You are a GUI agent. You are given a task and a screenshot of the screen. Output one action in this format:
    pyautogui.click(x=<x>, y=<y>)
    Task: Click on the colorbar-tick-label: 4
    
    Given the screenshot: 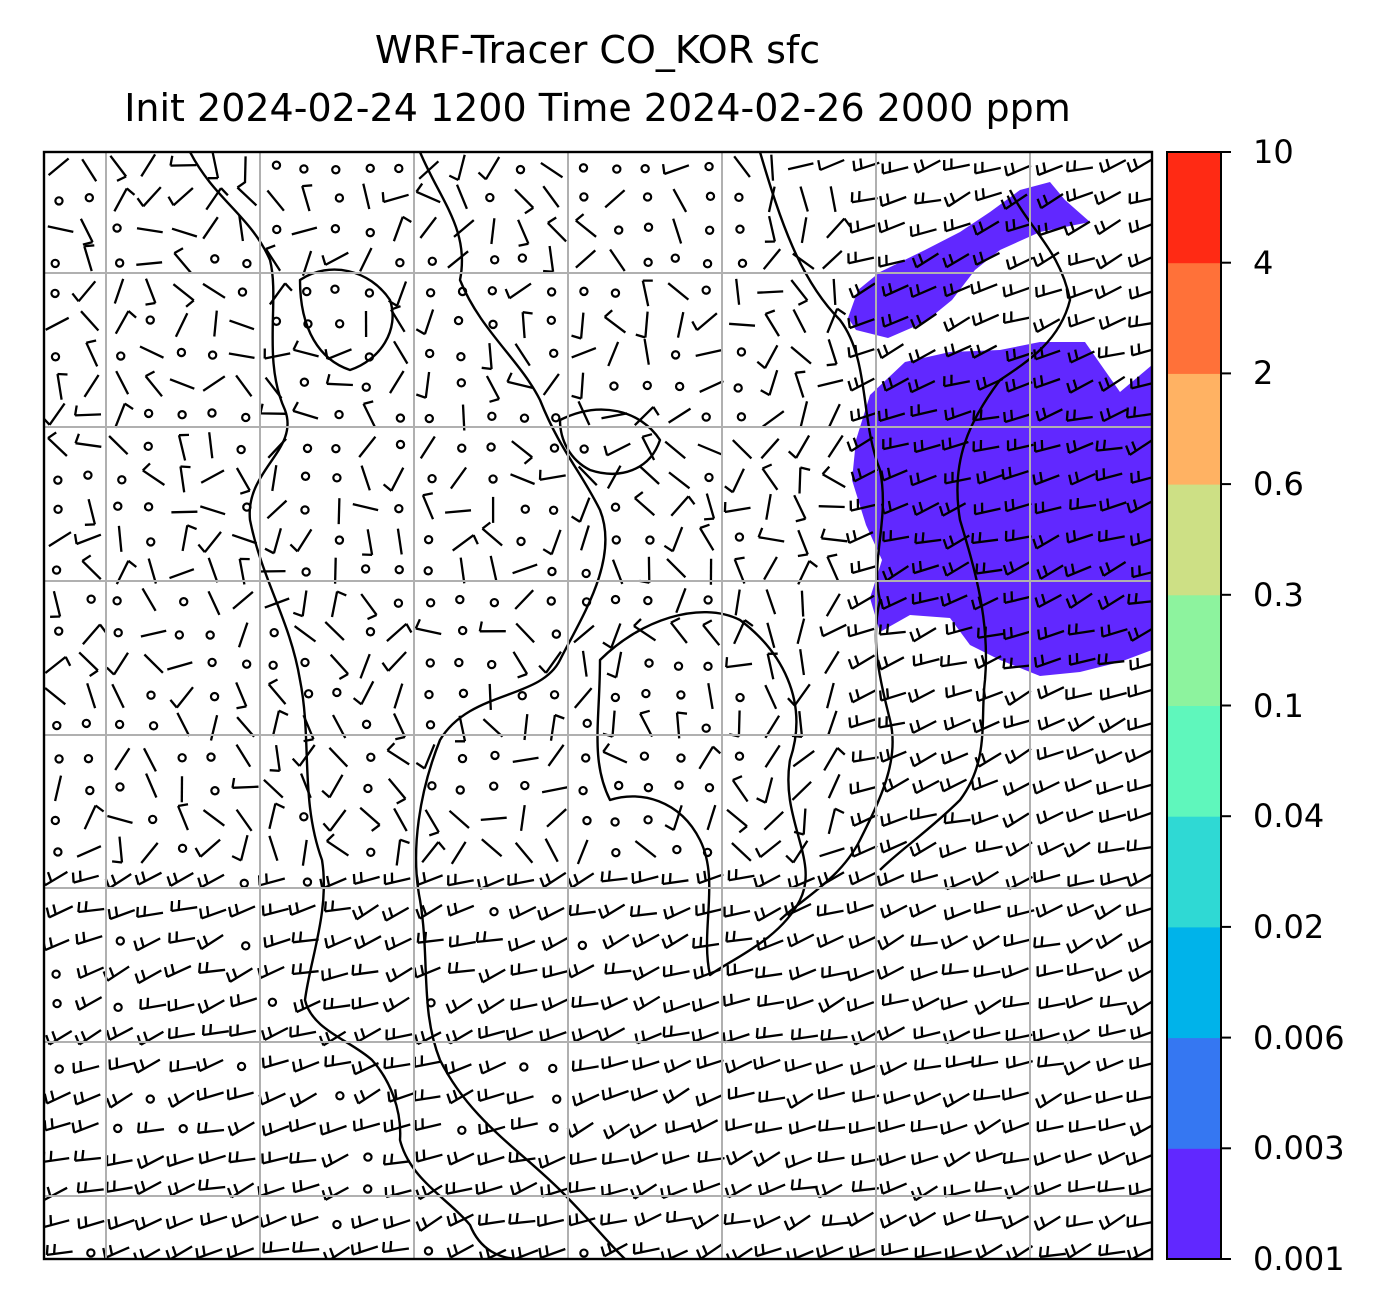 What is the action you would take?
    pyautogui.click(x=1263, y=262)
    